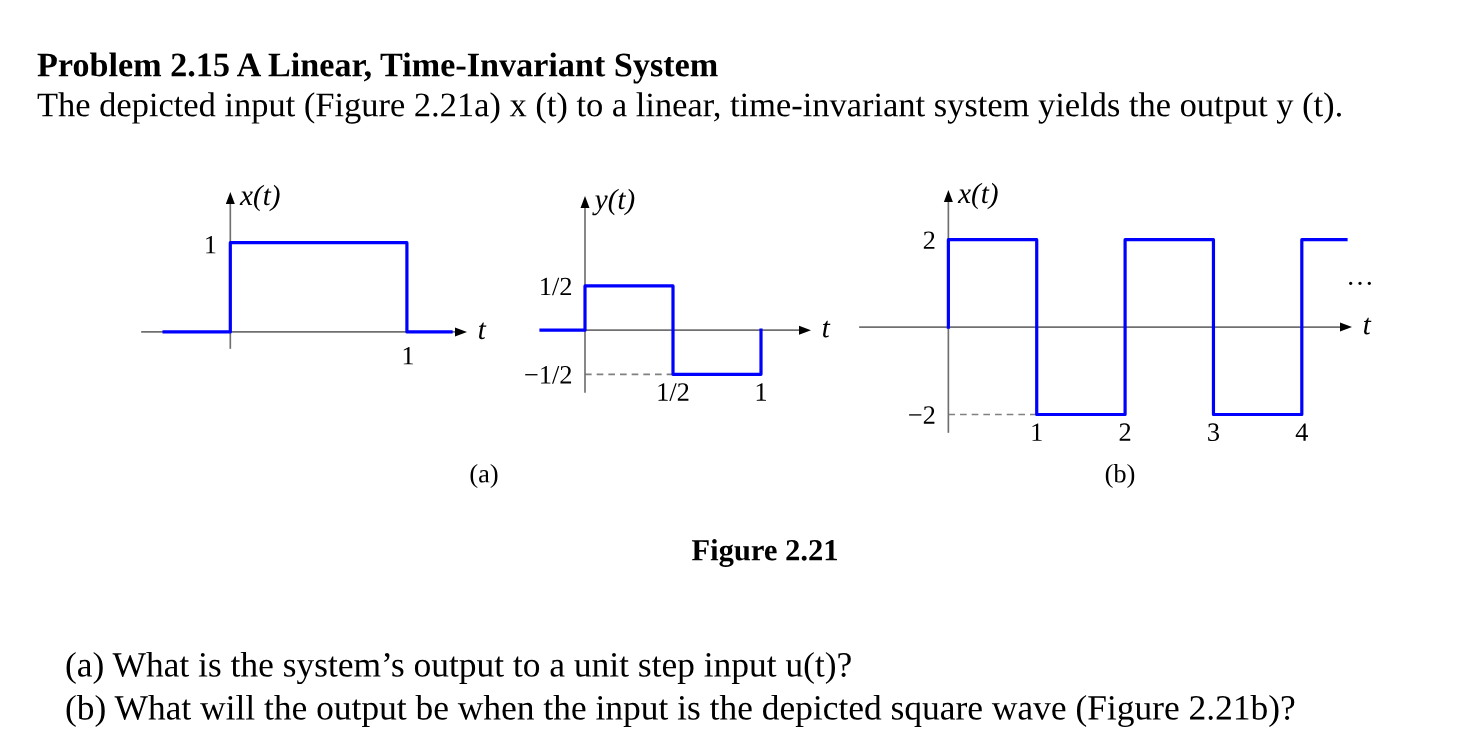 Image resolution: width=1470 pixels, height=746 pixels. Describe the element at coordinates (689, 108) in the screenshot. I see `text: The depicted input (Figure 2.21a) x (t) to a linear, time-invariant system yields the output y (t).` at that location.